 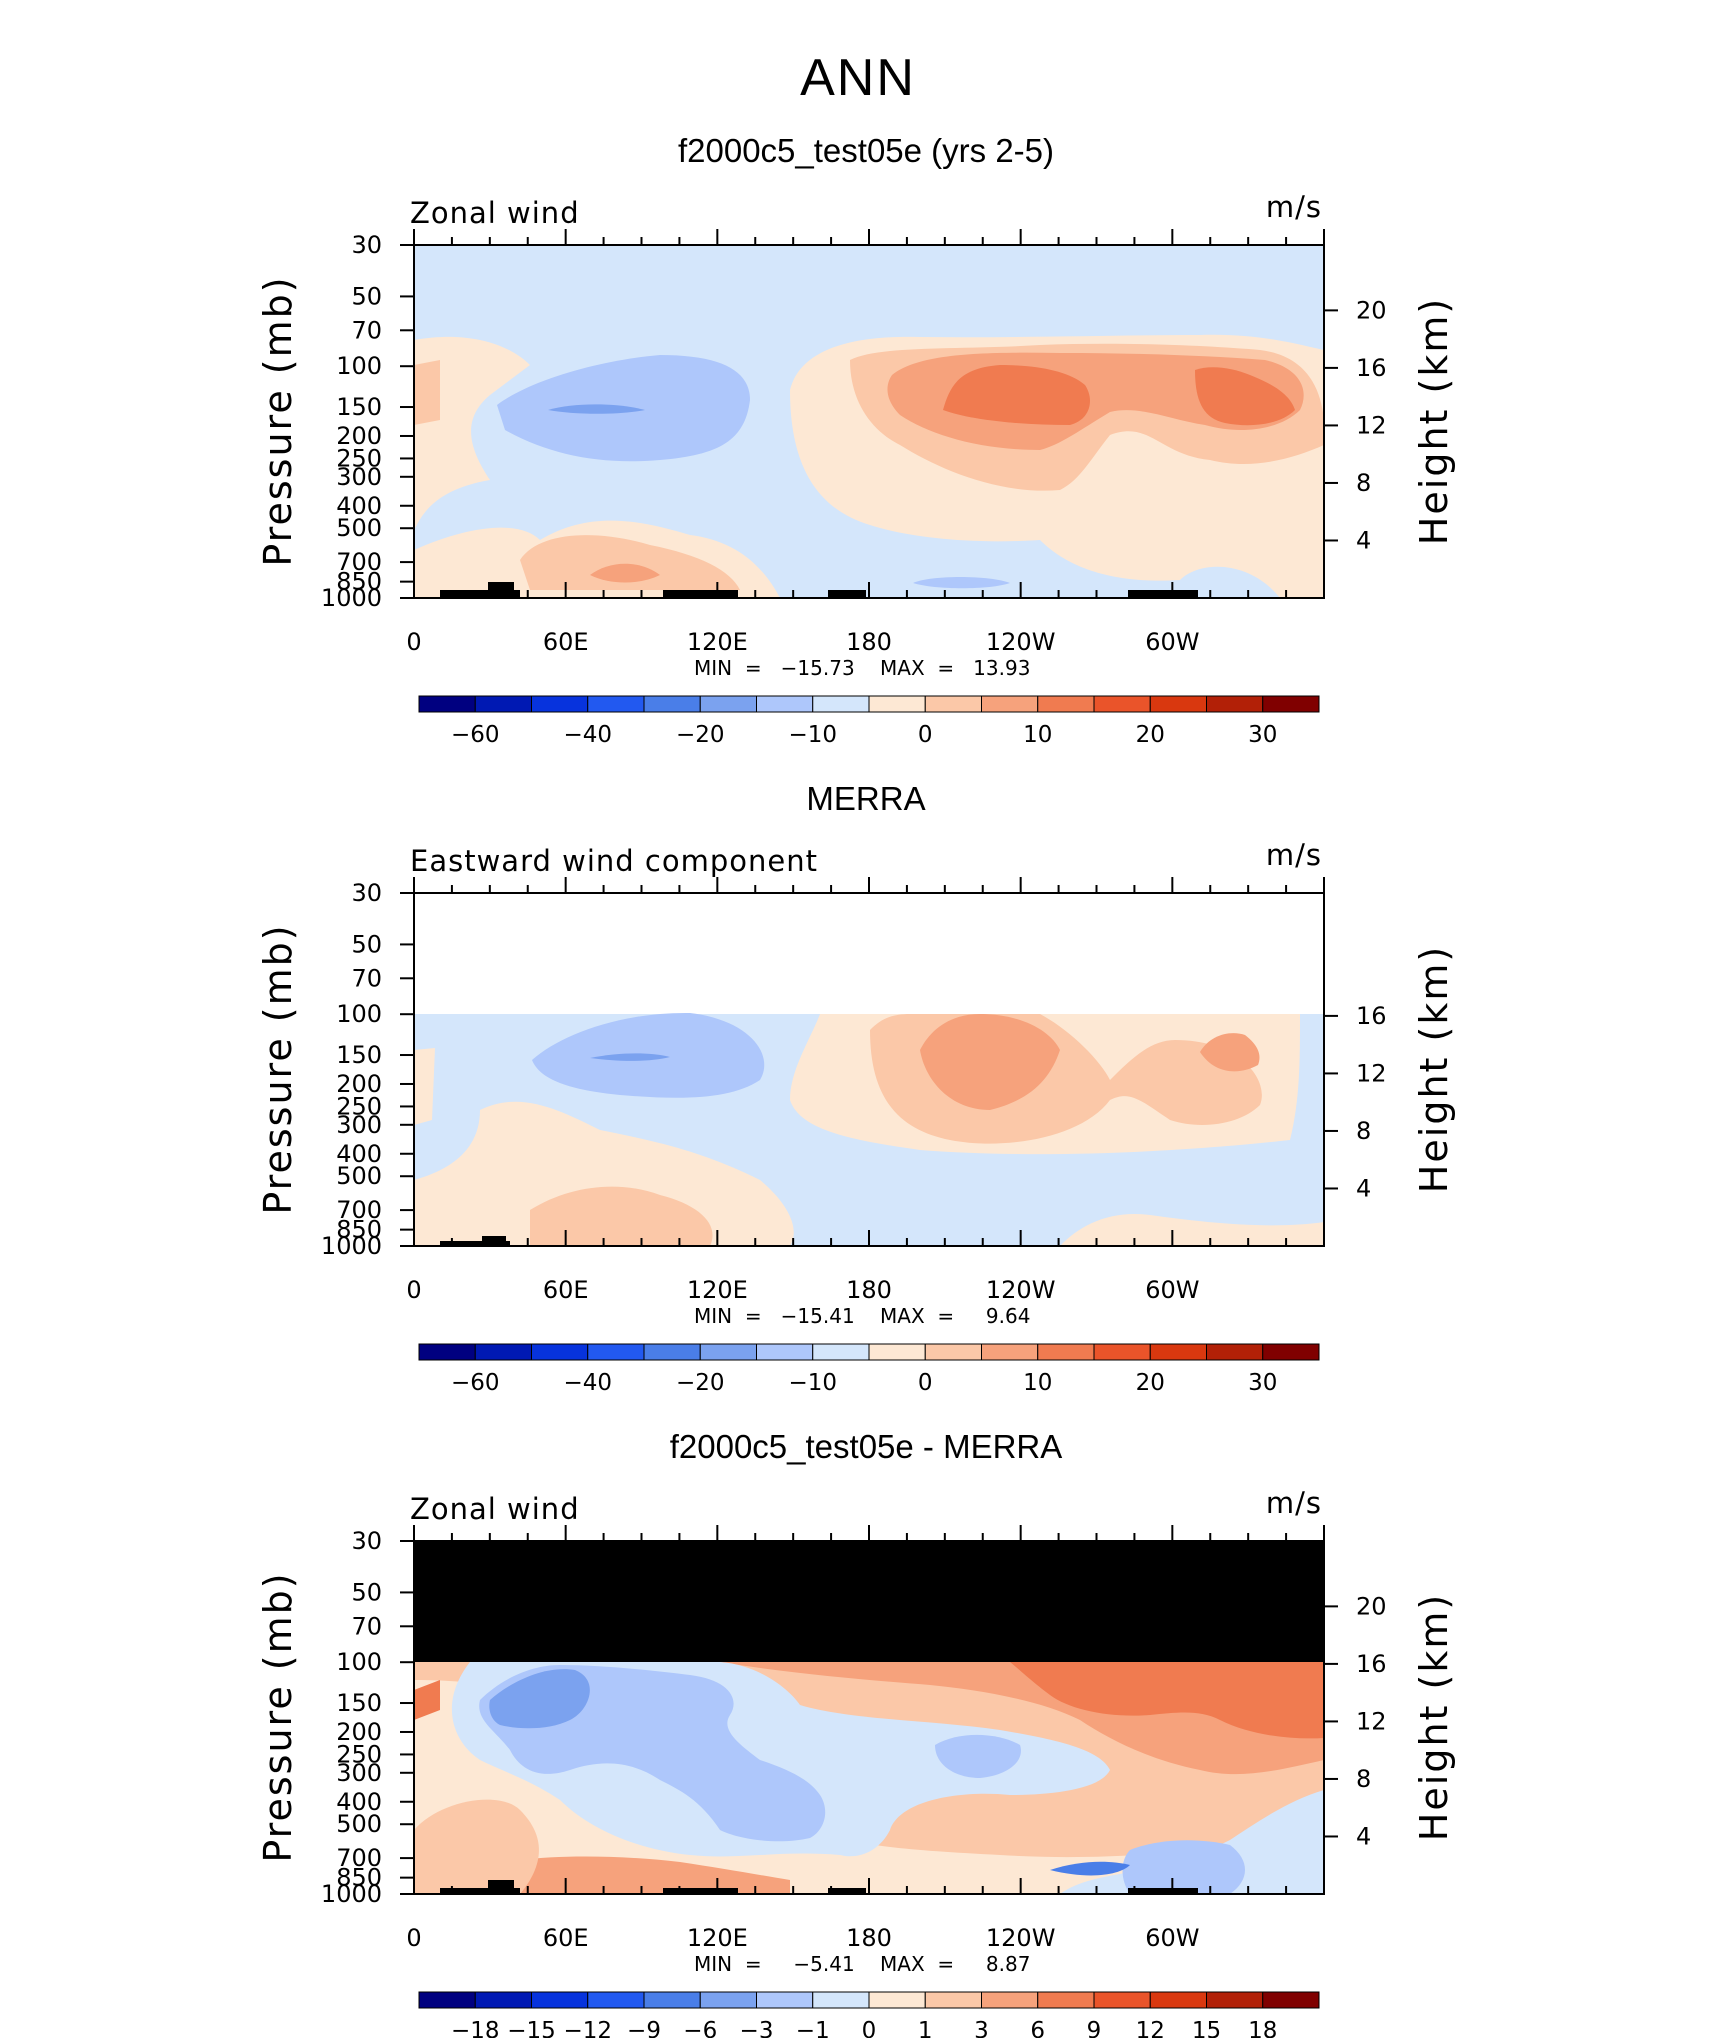 I want to click on units-label: m/s, so click(x=1294, y=855).